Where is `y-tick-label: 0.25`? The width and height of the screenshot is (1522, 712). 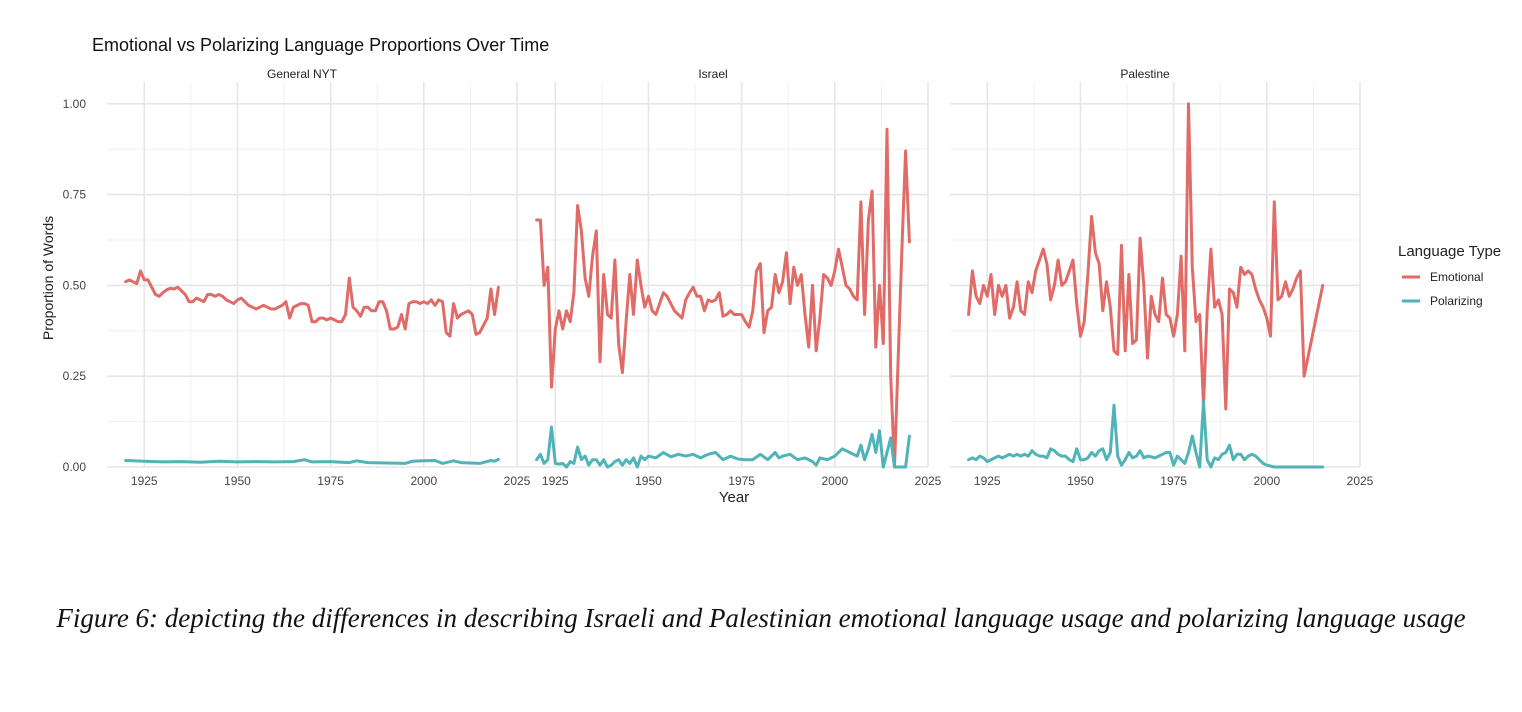
y-tick-label: 0.25 is located at coordinates (75, 376).